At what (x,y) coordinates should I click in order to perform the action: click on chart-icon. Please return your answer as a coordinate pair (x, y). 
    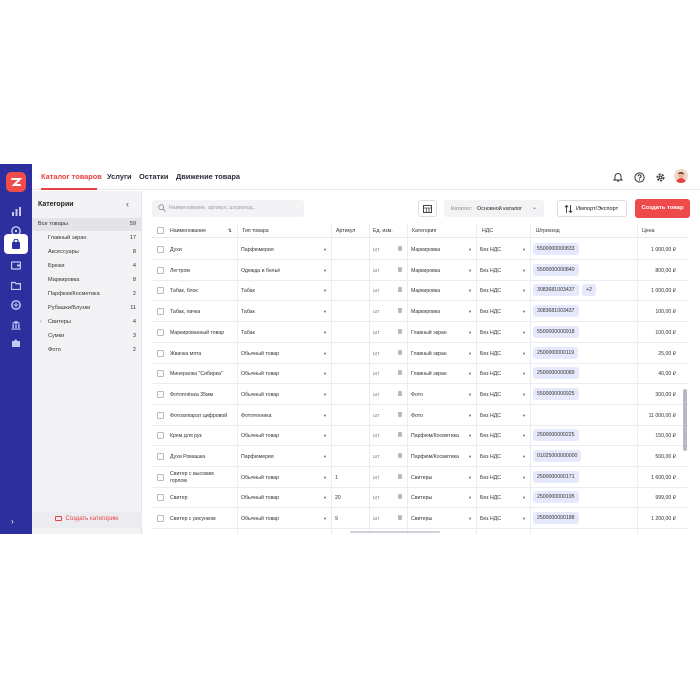
    Looking at the image, I should click on (16, 211).